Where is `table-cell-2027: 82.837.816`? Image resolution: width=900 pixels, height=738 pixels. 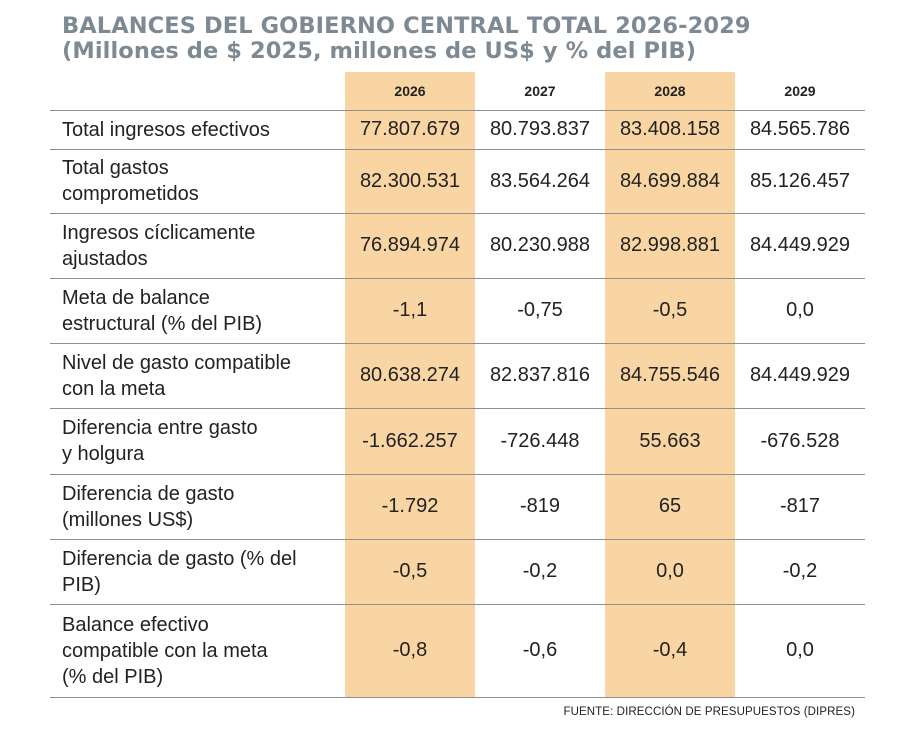
table-cell-2027: 82.837.816 is located at coordinates (540, 375).